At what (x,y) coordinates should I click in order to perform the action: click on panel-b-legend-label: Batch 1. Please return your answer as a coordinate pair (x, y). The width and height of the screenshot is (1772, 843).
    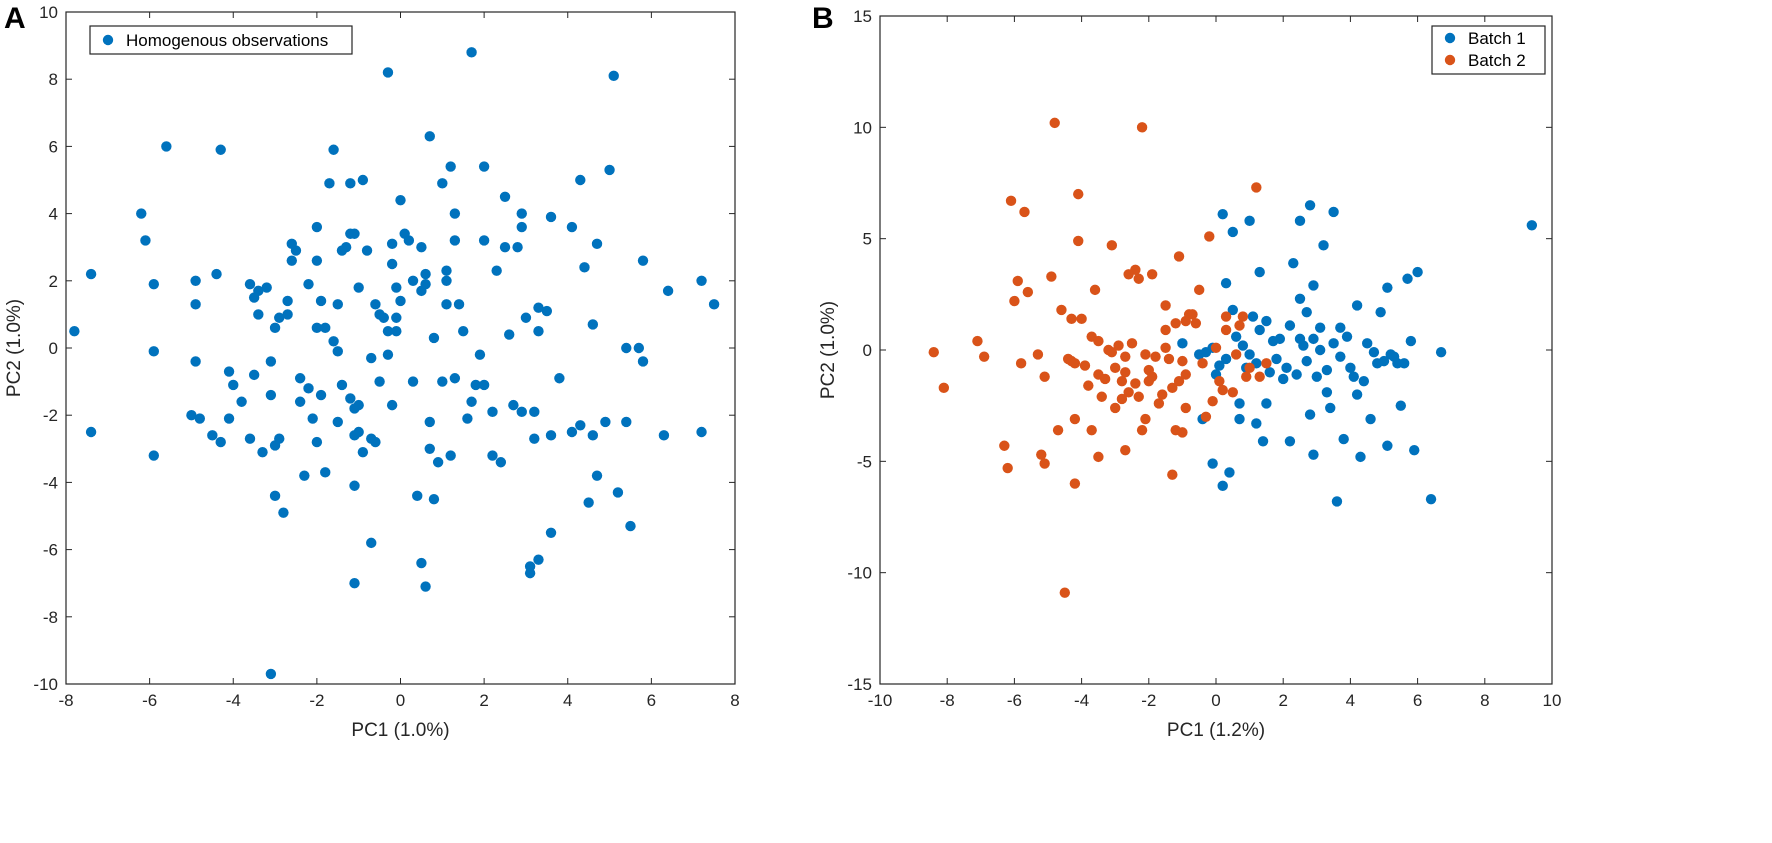
    Looking at the image, I should click on (1497, 38).